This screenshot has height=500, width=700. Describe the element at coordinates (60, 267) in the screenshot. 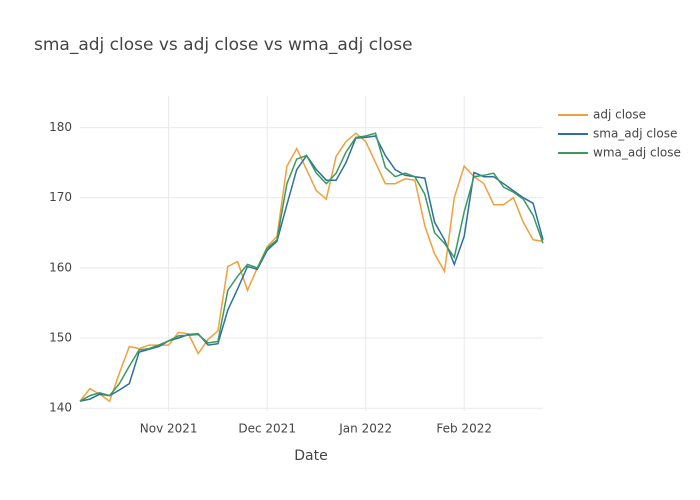

I see `y-tick-label: 160` at that location.